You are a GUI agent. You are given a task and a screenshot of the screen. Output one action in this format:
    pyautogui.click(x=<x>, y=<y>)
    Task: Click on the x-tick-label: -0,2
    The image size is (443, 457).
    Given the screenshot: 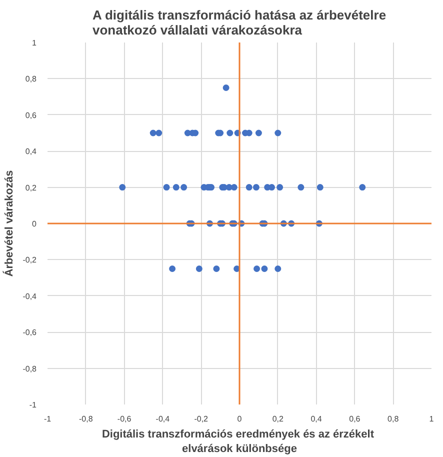 What is the action you would take?
    pyautogui.click(x=201, y=419)
    